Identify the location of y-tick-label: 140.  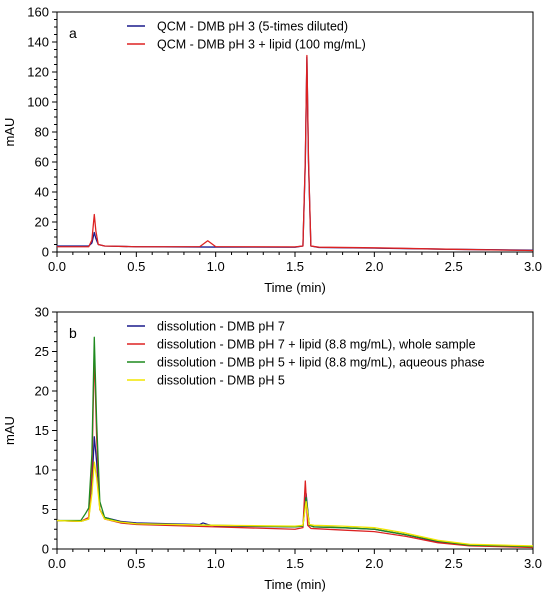
(38, 42).